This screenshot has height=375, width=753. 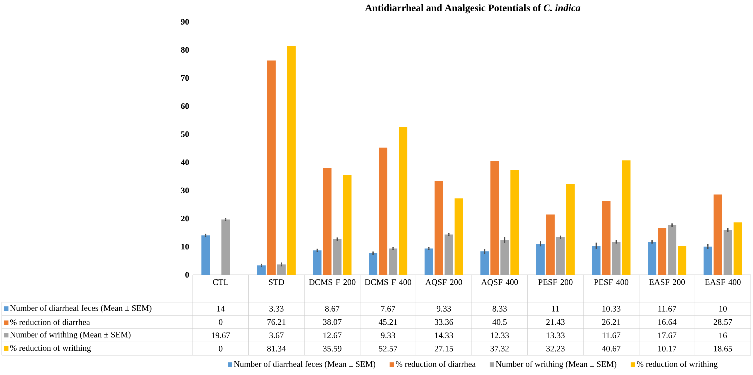 I want to click on y-tick-label: 30, so click(x=185, y=191).